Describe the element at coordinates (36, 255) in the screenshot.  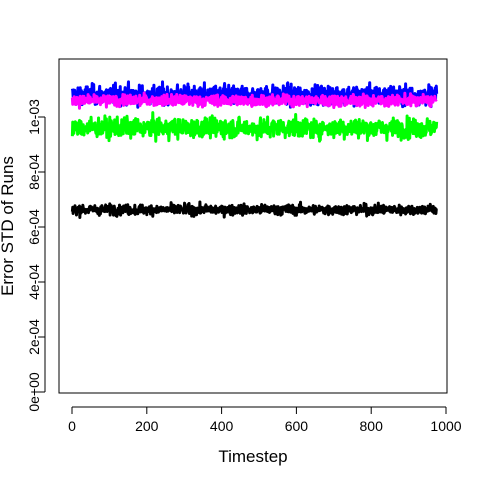
I see `y-axis: 0e+00 2e-04 4e-04 6e-04 8e-04 1e-03` at that location.